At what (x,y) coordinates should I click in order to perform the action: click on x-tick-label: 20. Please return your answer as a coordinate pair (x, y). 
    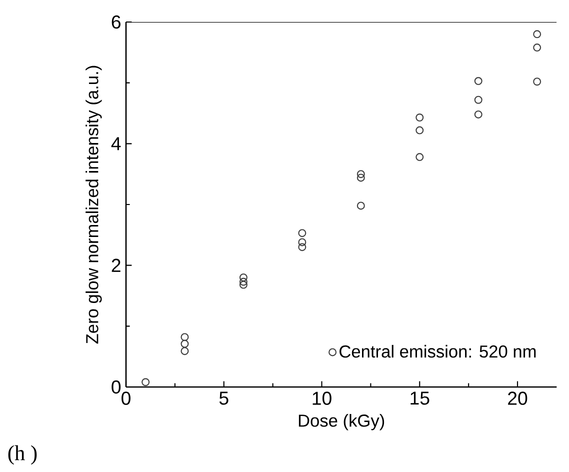
    Looking at the image, I should click on (518, 398).